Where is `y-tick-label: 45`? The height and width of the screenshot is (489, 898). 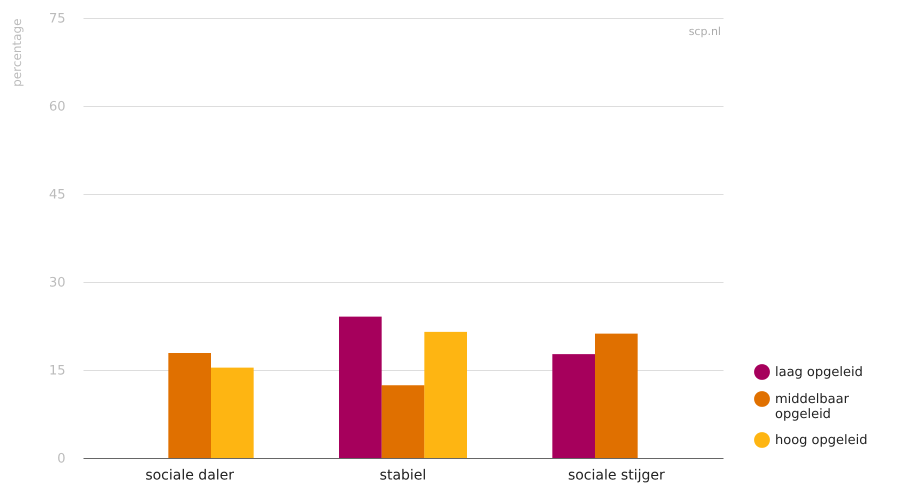 y-tick-label: 45 is located at coordinates (57, 195).